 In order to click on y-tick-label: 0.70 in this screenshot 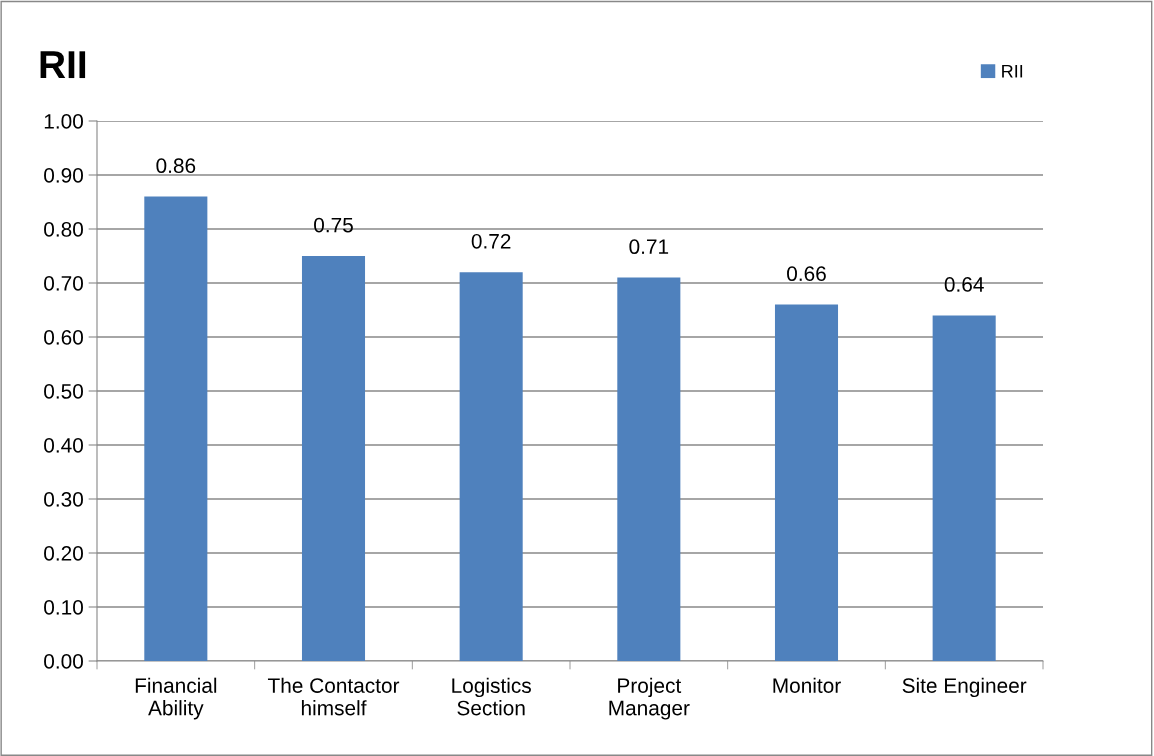, I will do `click(63, 283)`.